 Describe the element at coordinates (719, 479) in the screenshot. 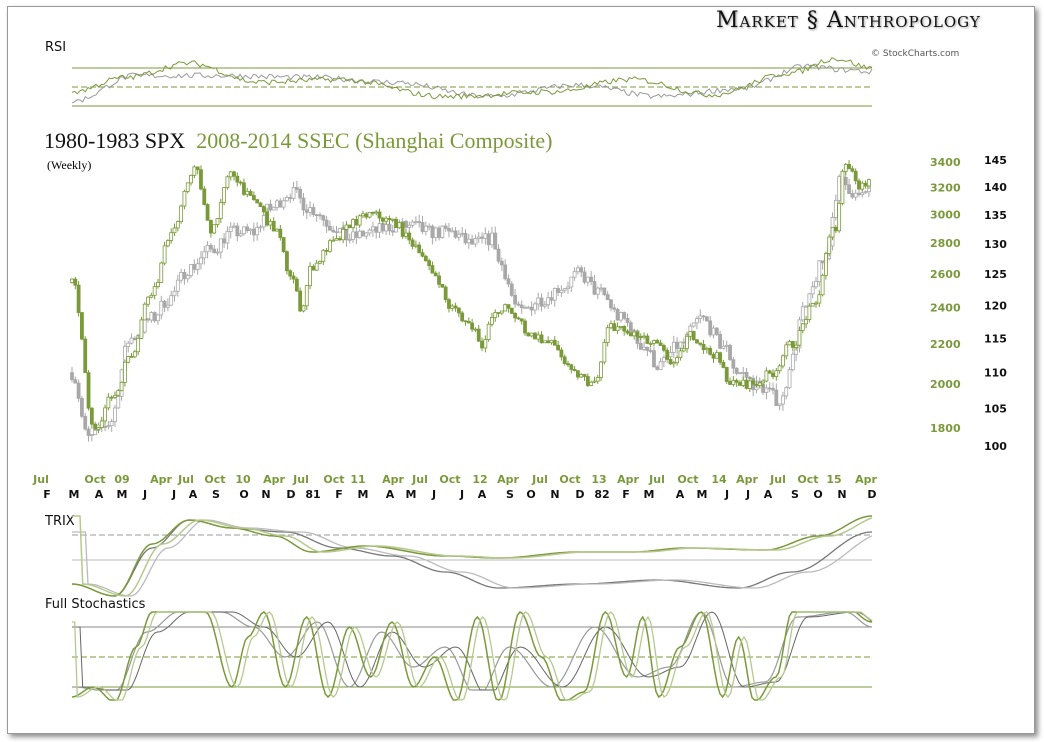

I see `x-label-ssec: 14` at that location.